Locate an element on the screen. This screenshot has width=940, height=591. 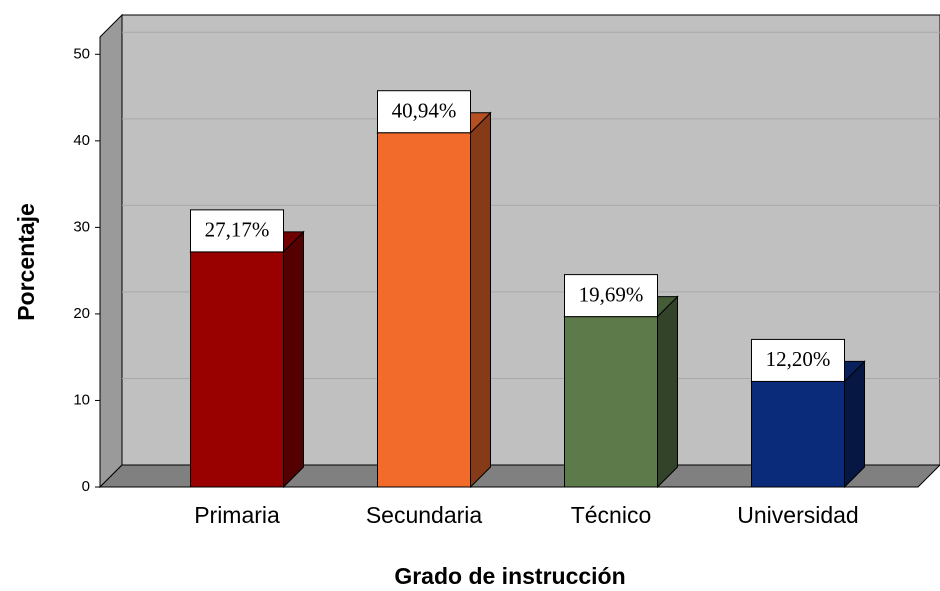
x-axis-title: Grado de instrucción is located at coordinates (509, 576).